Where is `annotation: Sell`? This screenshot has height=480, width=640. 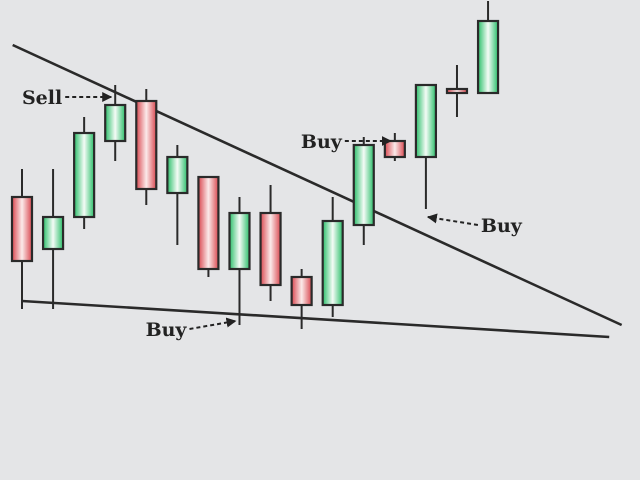 annotation: Sell is located at coordinates (67, 98).